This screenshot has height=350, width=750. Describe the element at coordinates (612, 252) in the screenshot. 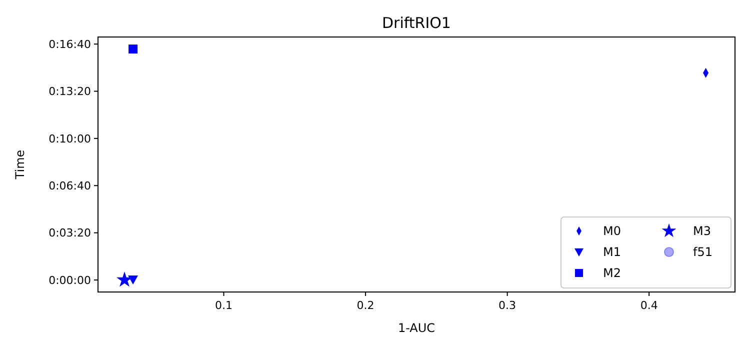

I see `legend-label: M1` at that location.